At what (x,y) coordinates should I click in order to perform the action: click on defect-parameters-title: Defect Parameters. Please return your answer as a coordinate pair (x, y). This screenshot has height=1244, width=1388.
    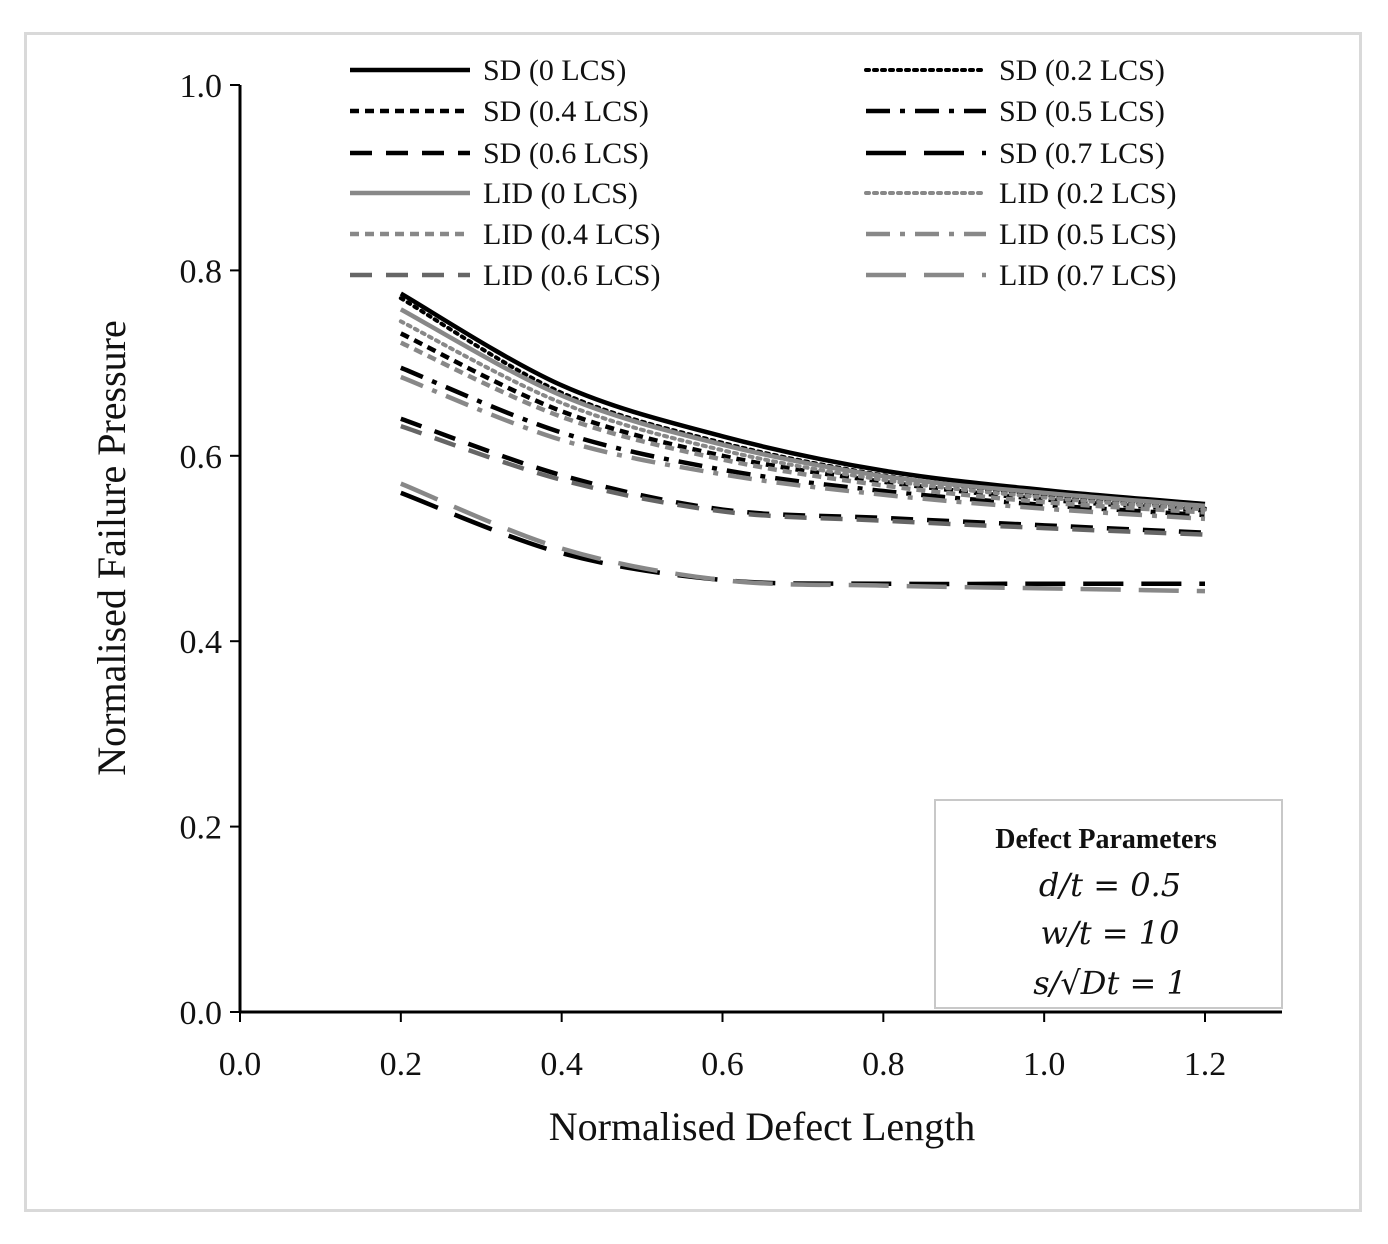
    Looking at the image, I should click on (1106, 839).